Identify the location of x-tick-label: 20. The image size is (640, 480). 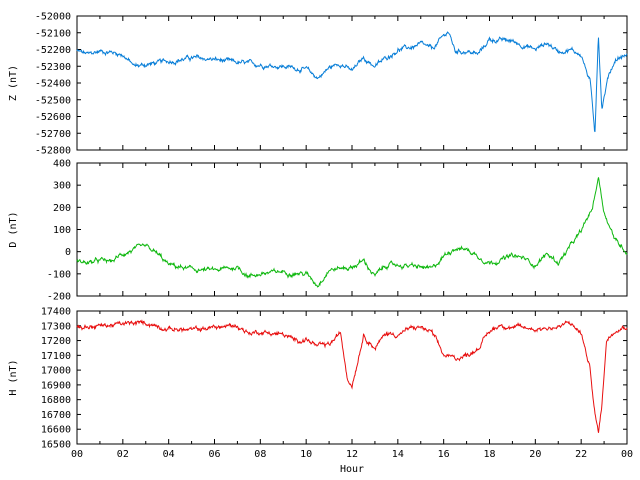
(535, 454).